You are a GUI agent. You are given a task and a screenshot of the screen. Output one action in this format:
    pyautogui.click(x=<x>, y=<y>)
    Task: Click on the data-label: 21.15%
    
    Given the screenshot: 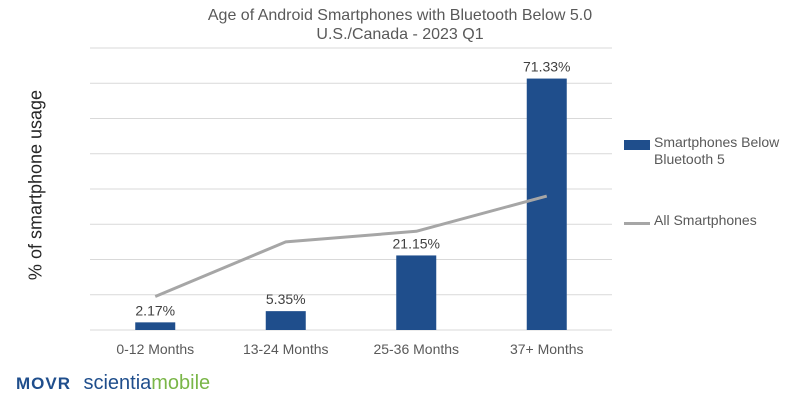 What is the action you would take?
    pyautogui.click(x=416, y=243)
    